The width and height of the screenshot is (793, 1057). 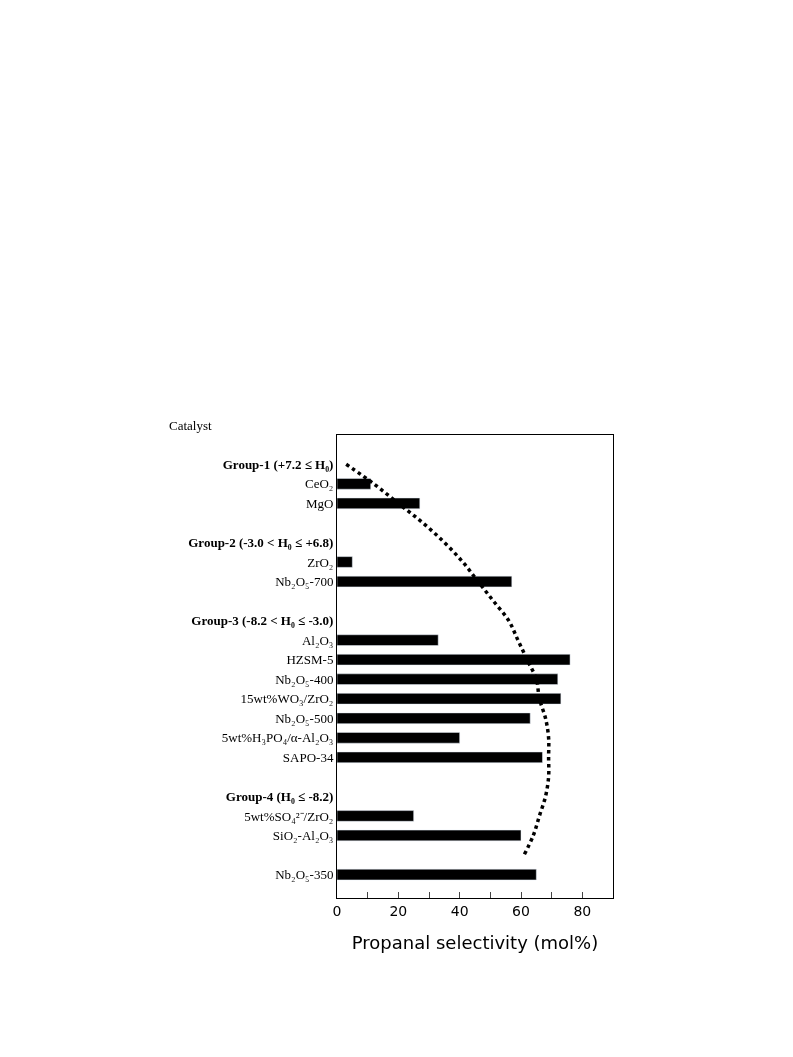 I want to click on y-tick-label: Nb₂O₅-400, so click(x=304, y=679).